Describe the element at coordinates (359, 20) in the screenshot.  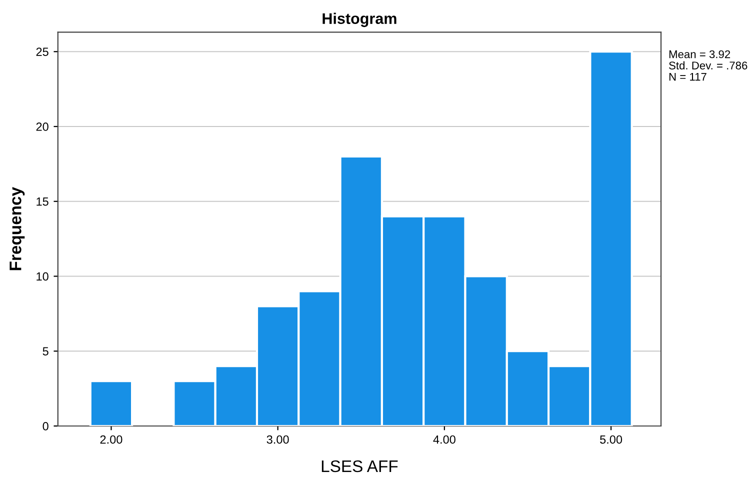
I see `chart-title: Histogram` at that location.